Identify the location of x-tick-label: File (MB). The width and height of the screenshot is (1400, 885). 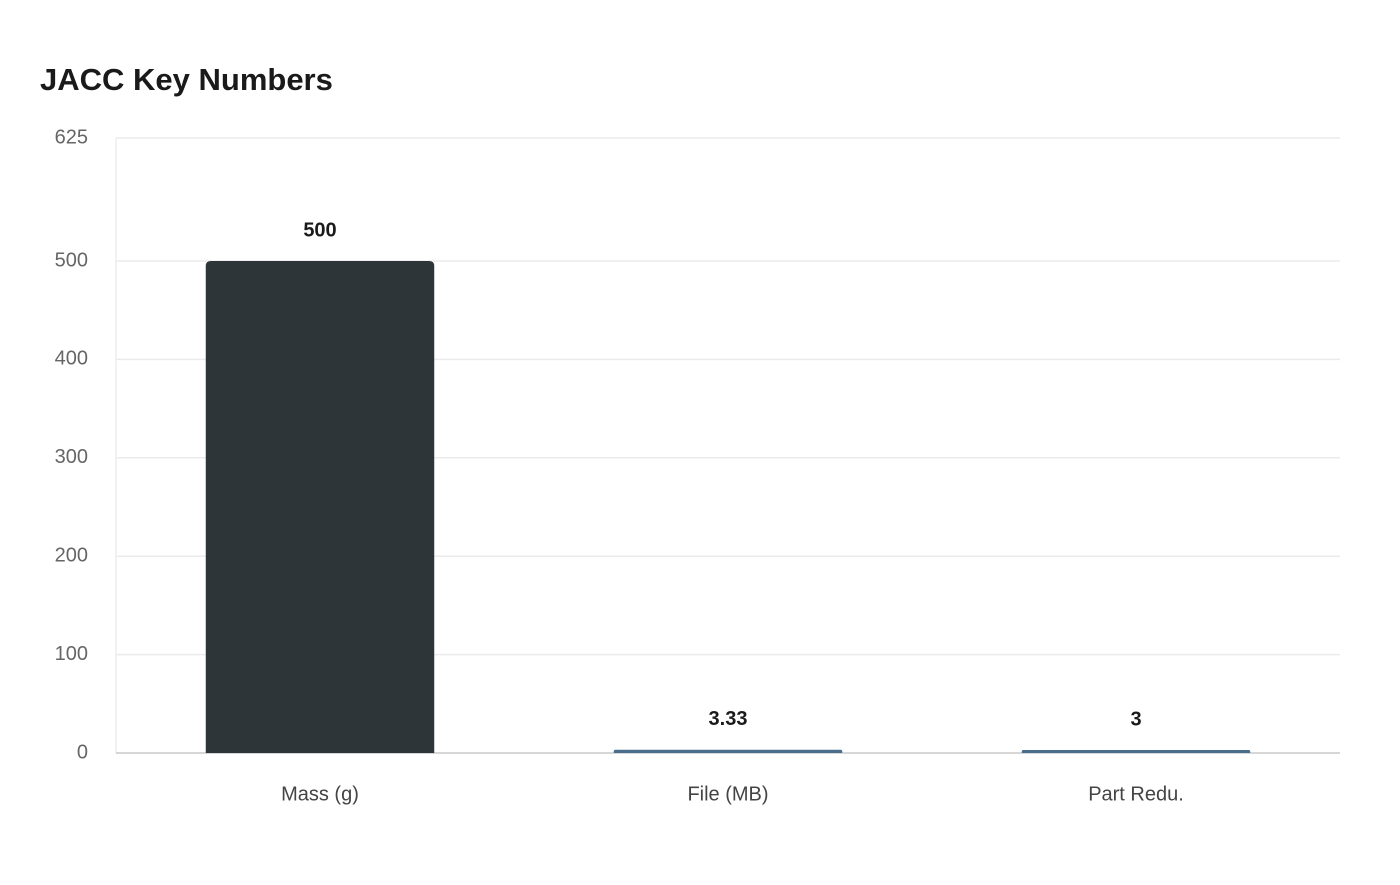
(727, 794).